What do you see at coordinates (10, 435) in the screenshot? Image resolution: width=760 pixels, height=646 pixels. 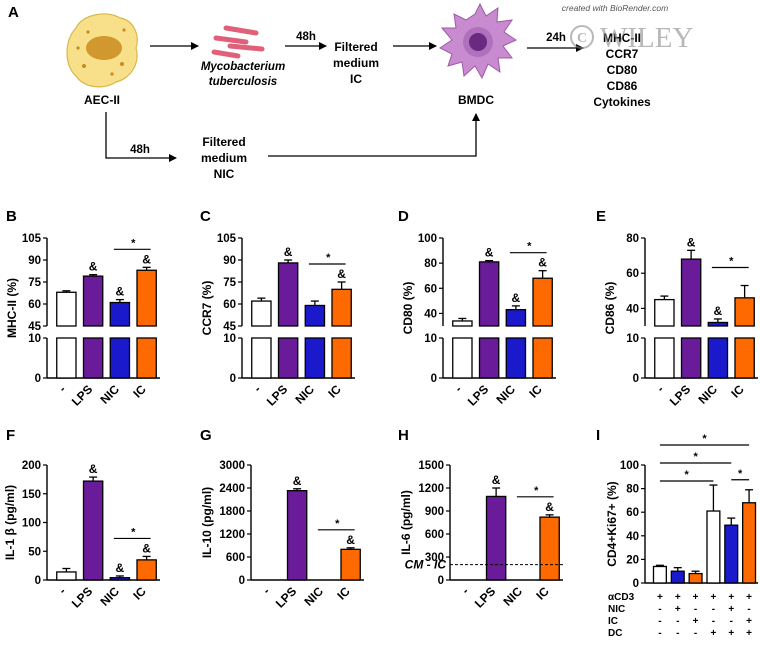 I see `panel-letter-f: F` at bounding box center [10, 435].